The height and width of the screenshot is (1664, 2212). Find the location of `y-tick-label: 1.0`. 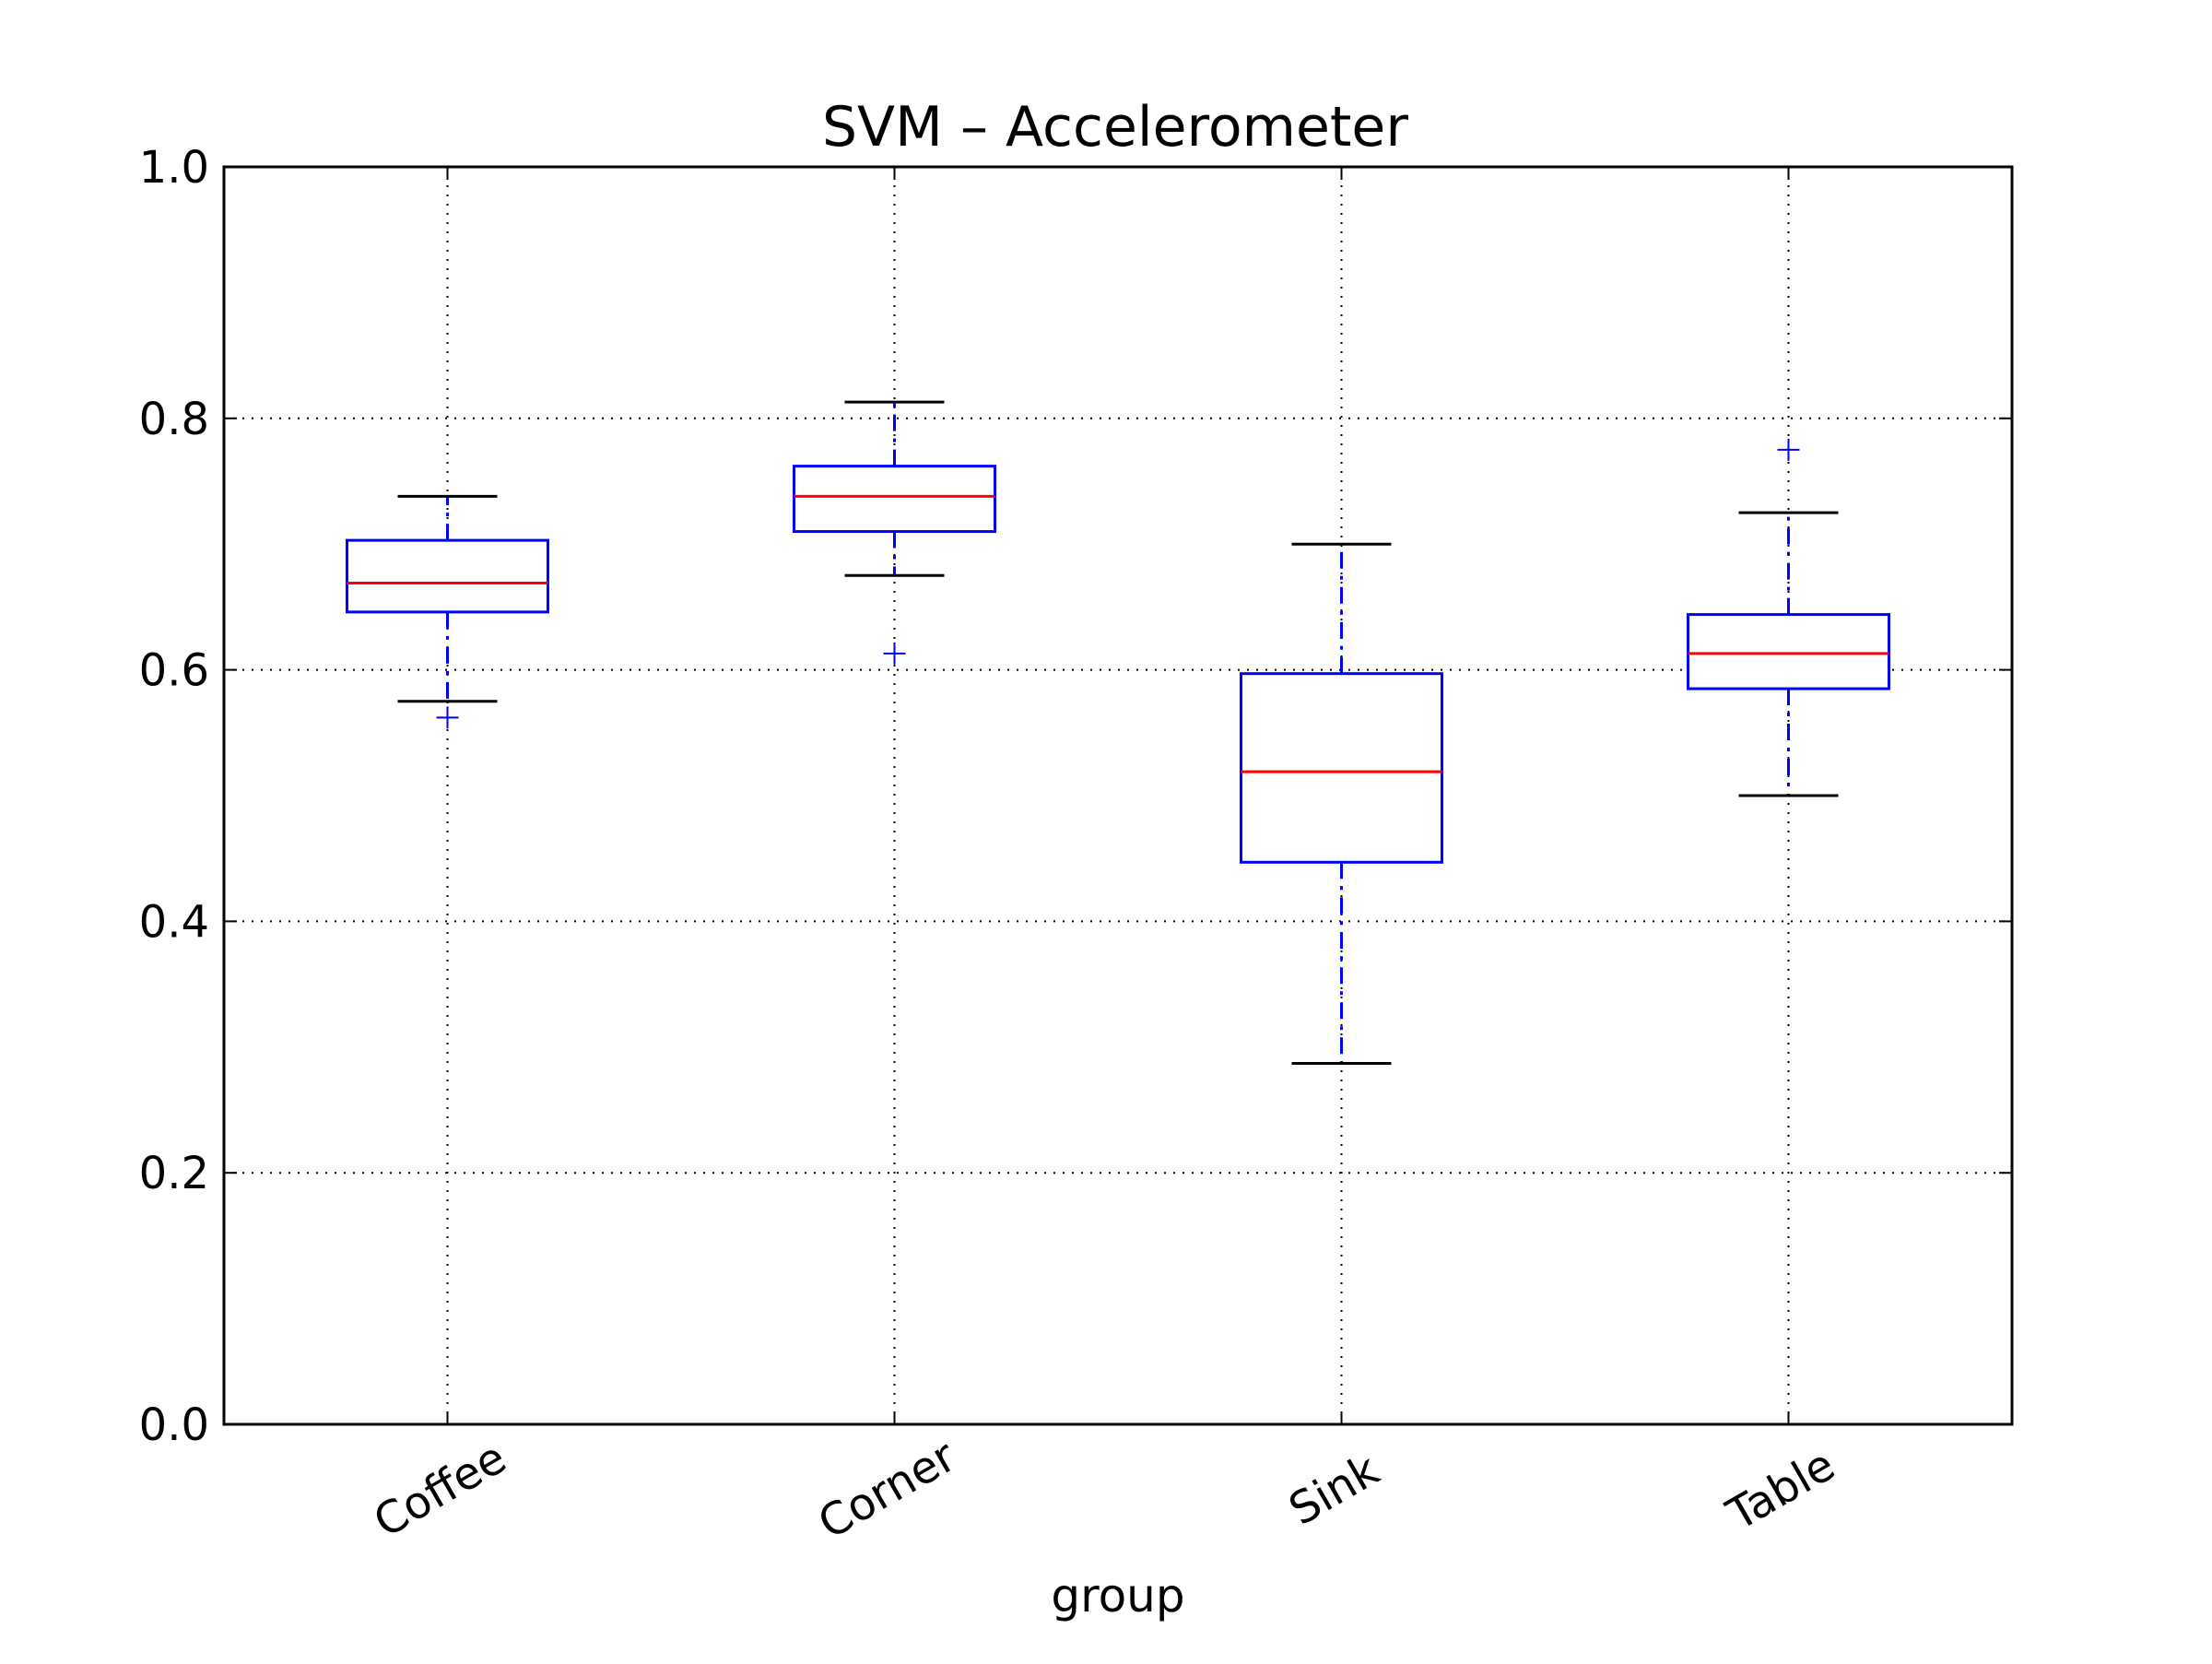

y-tick-label: 1.0 is located at coordinates (174, 168).